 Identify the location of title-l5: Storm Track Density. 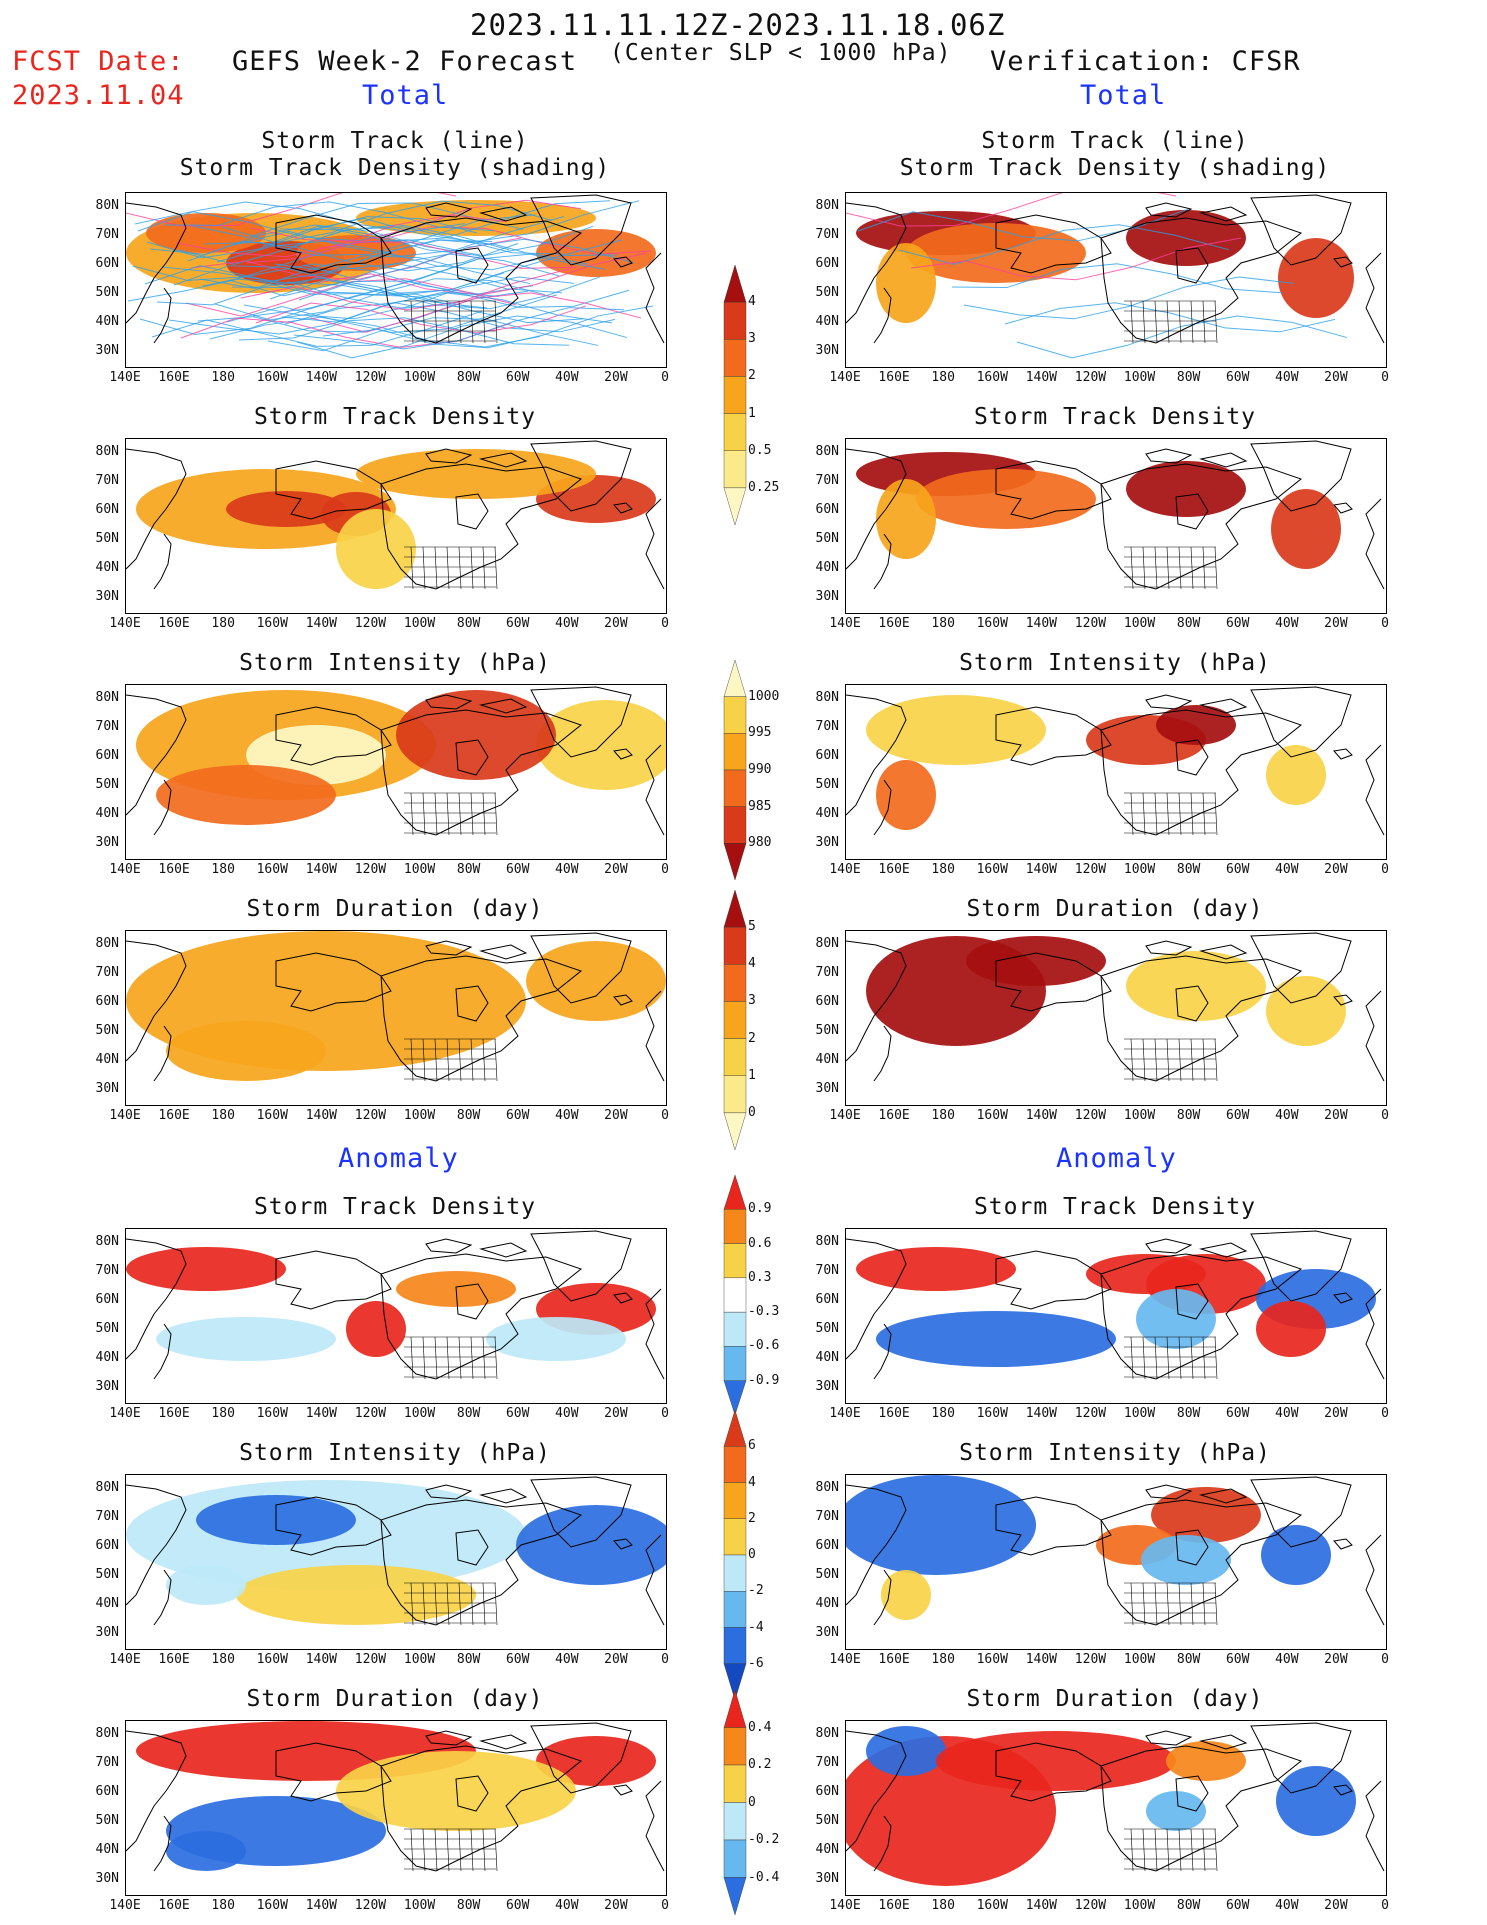
(395, 1207).